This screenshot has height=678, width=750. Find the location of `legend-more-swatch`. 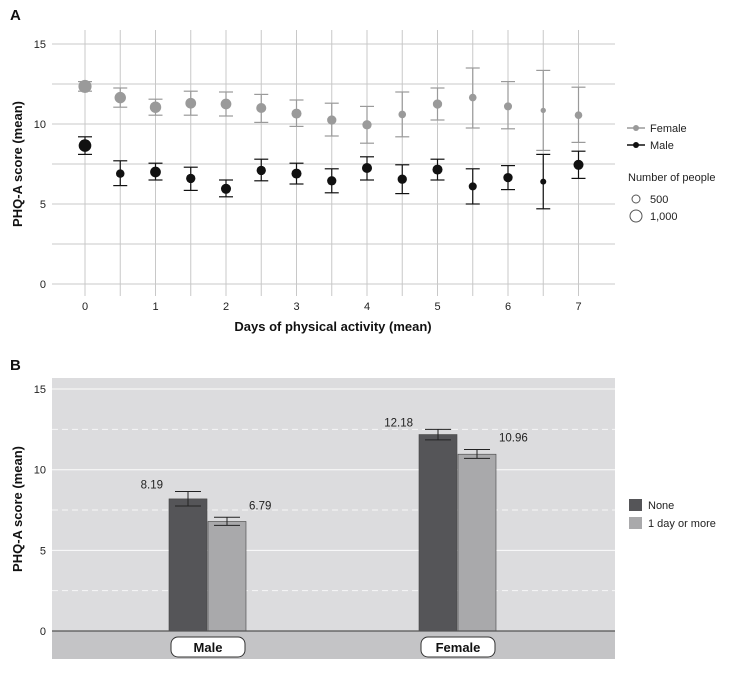

legend-more-swatch is located at coordinates (635, 523).